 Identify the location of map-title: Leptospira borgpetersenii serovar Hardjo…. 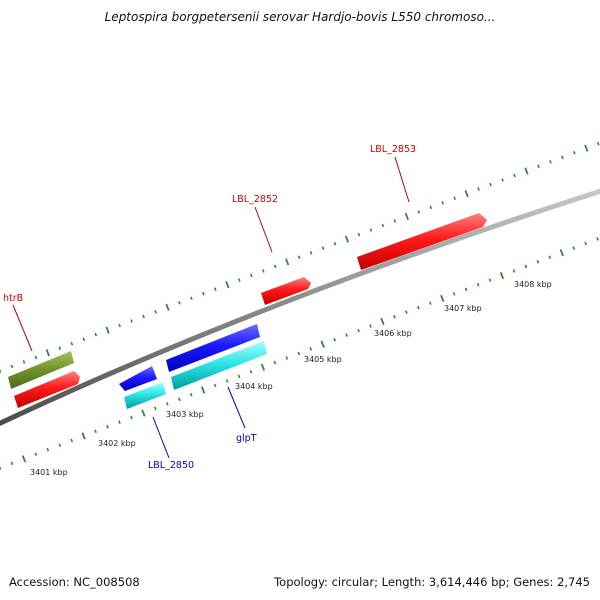
(300, 17).